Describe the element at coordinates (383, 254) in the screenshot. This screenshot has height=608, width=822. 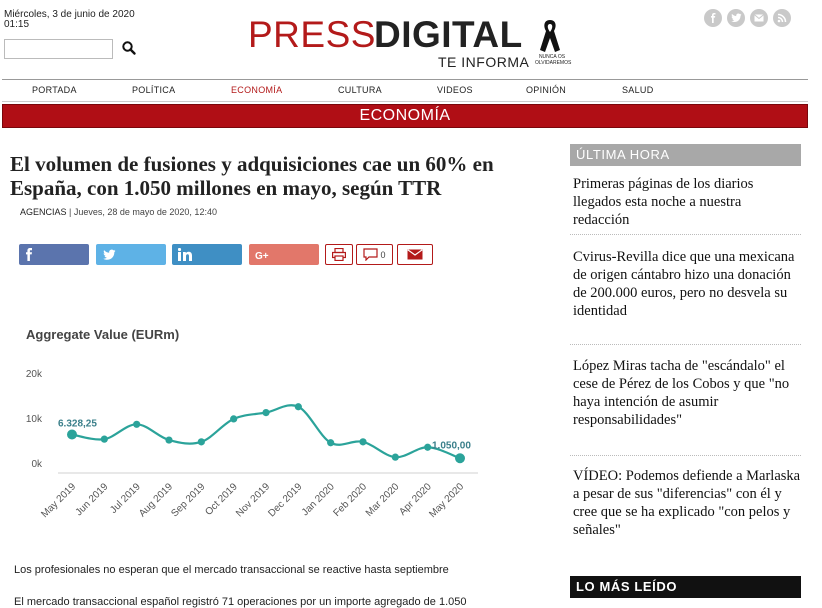
I see `comments-count: 0` at that location.